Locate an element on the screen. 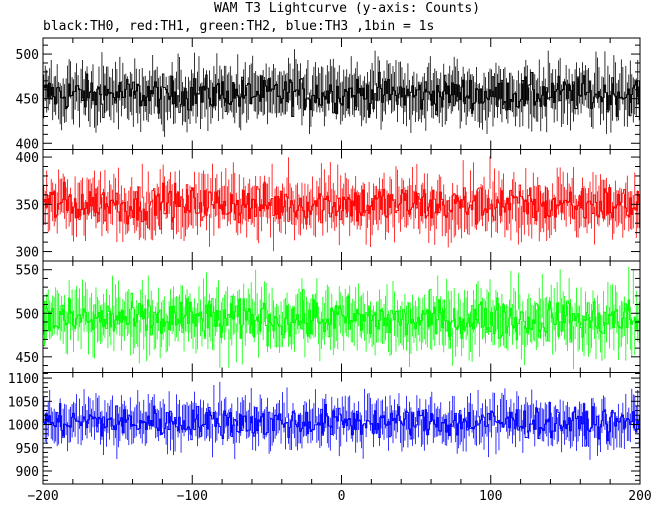  x-tick-label: −100 is located at coordinates (192, 496).